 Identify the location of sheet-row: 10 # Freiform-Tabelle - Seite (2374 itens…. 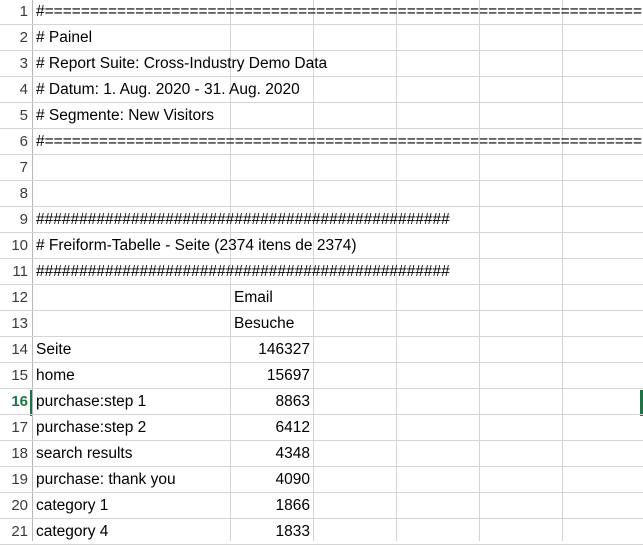
(321, 246).